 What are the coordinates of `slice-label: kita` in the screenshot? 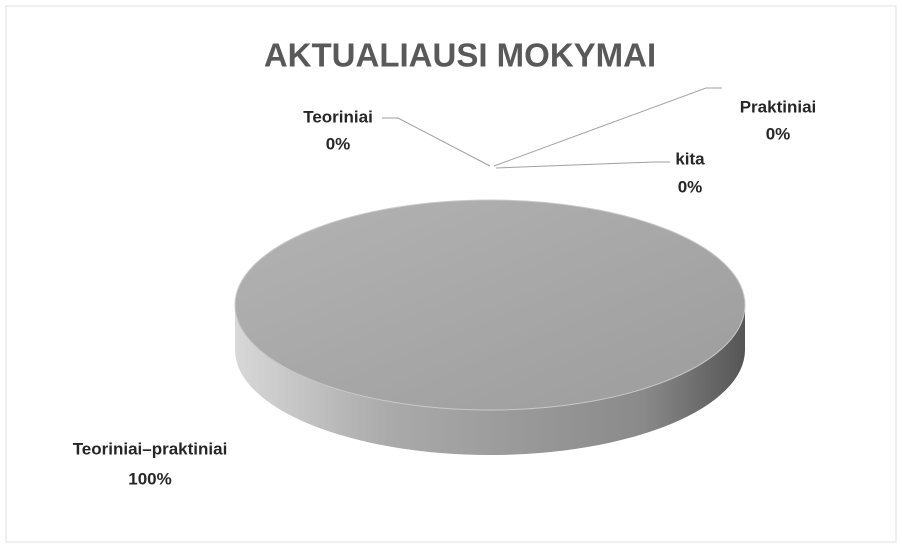 It's located at (690, 158).